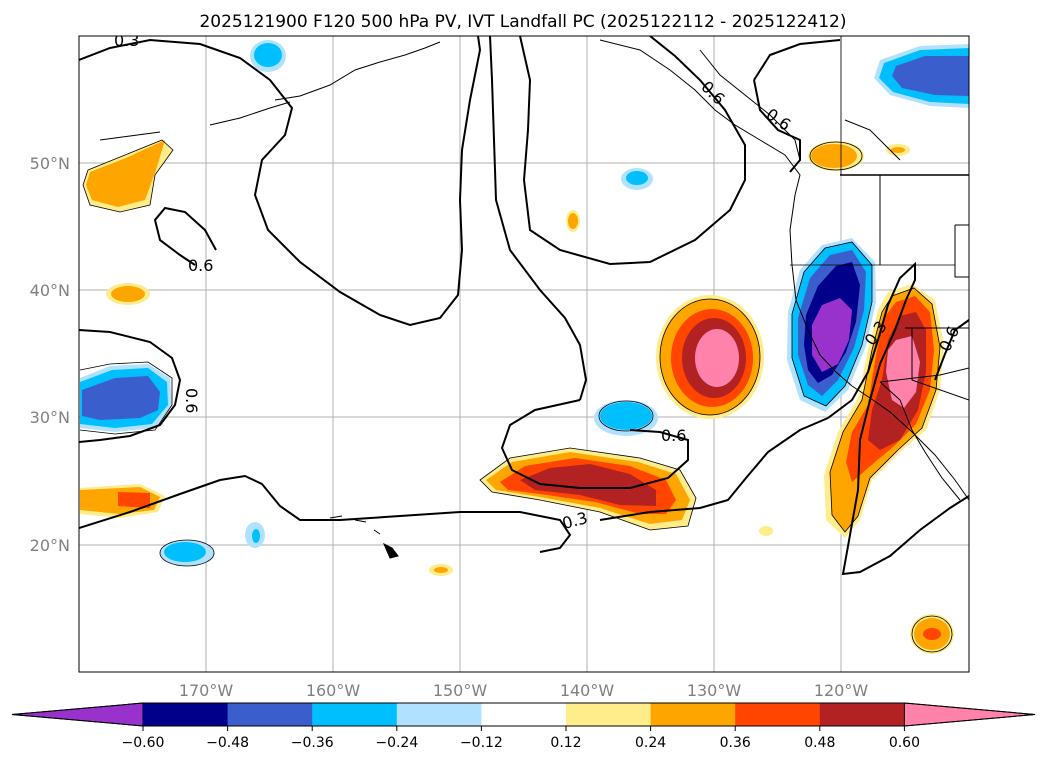  Describe the element at coordinates (206, 690) in the screenshot. I see `lon-label: 170°W` at that location.